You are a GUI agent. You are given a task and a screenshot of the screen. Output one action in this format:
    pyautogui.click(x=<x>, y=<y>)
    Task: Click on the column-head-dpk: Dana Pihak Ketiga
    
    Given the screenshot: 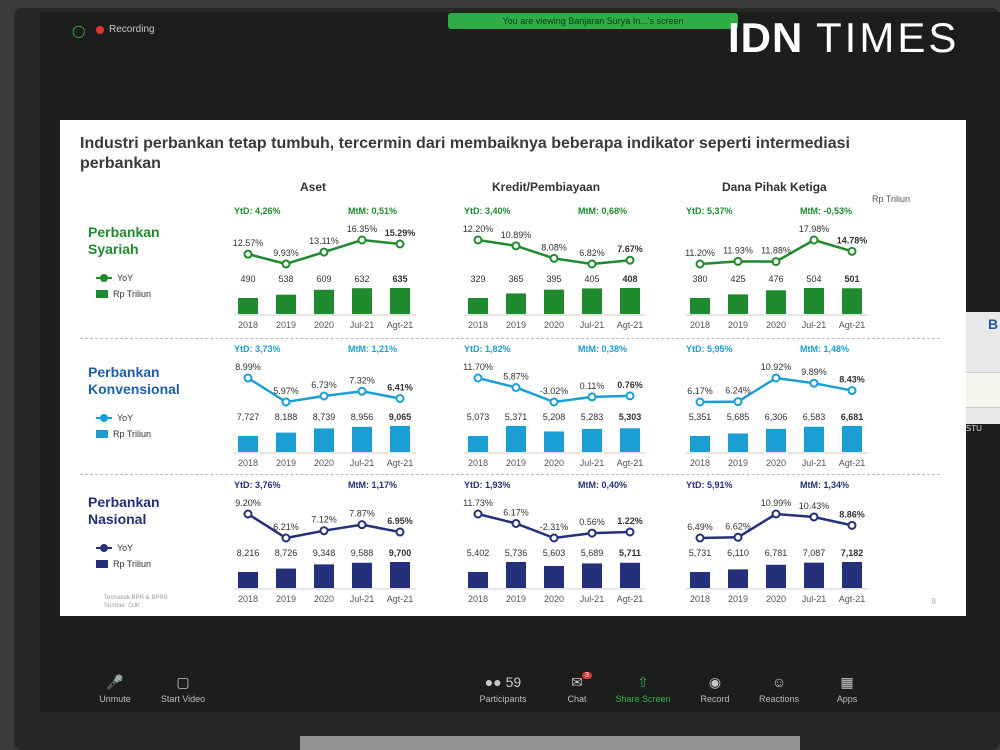 What is the action you would take?
    pyautogui.click(x=774, y=187)
    